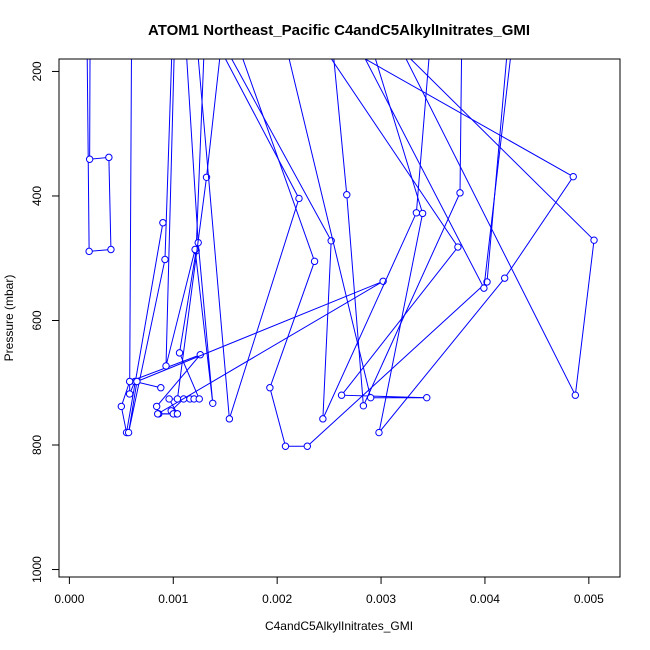 This screenshot has width=650, height=650. I want to click on series-4-line, so click(189, 231).